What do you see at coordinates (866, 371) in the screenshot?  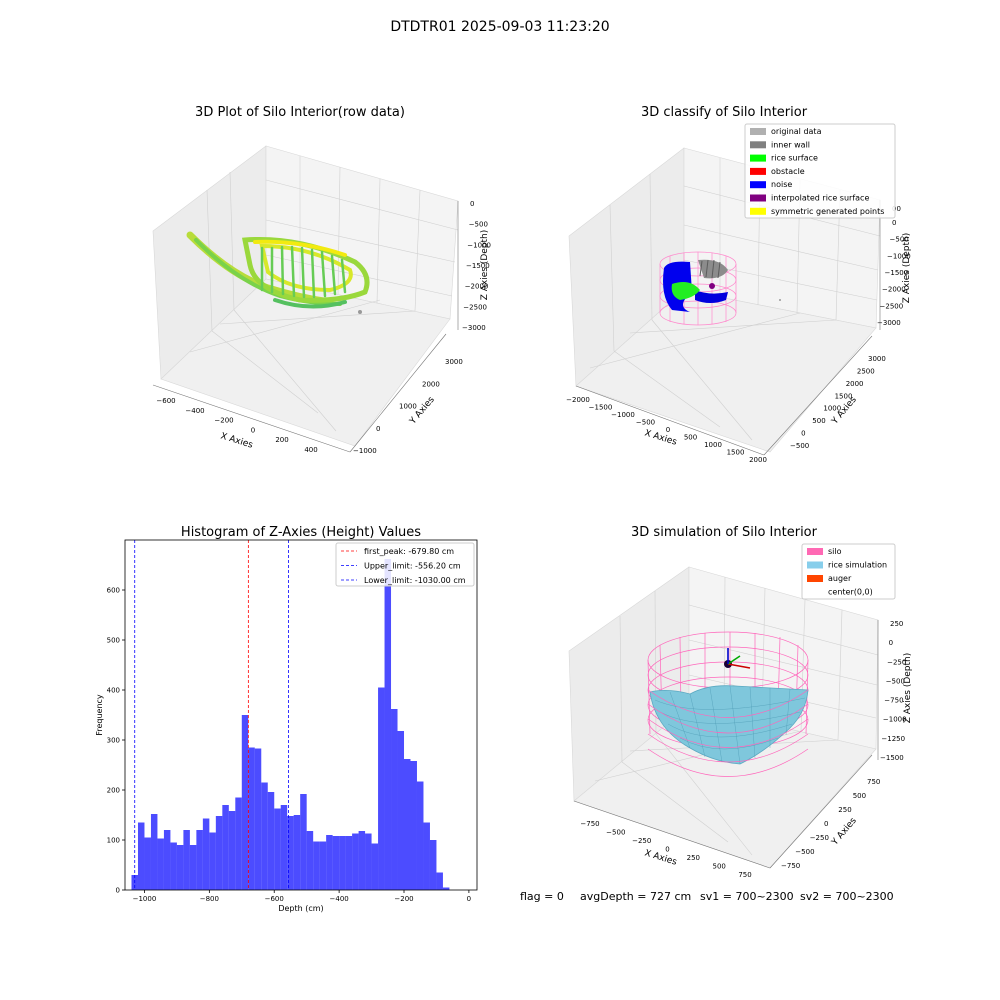 I see `classify-y-tick-label: 2500` at bounding box center [866, 371].